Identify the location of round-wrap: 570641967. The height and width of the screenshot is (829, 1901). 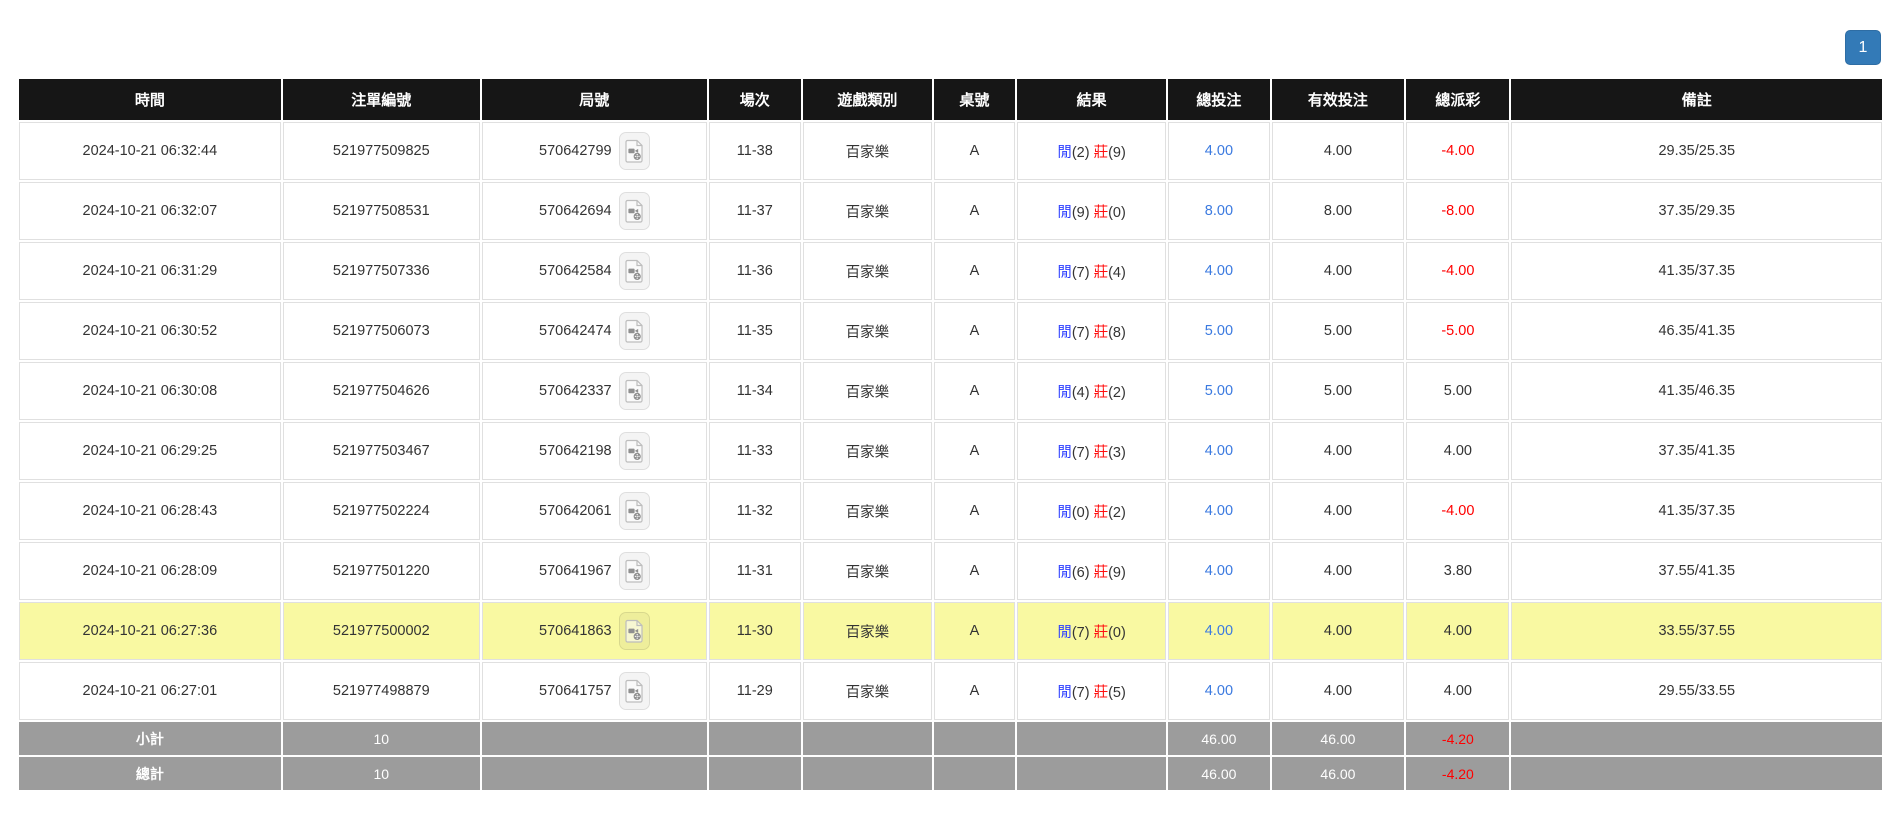
(594, 571).